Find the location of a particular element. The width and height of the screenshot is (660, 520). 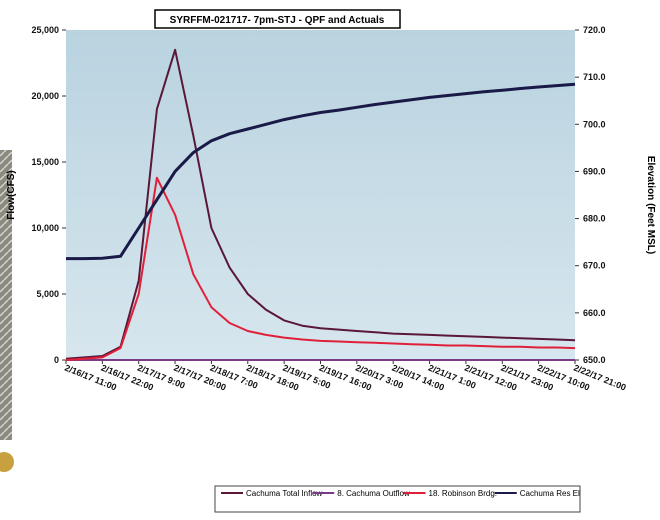

y2-tick-label: 660.0 is located at coordinates (594, 313).